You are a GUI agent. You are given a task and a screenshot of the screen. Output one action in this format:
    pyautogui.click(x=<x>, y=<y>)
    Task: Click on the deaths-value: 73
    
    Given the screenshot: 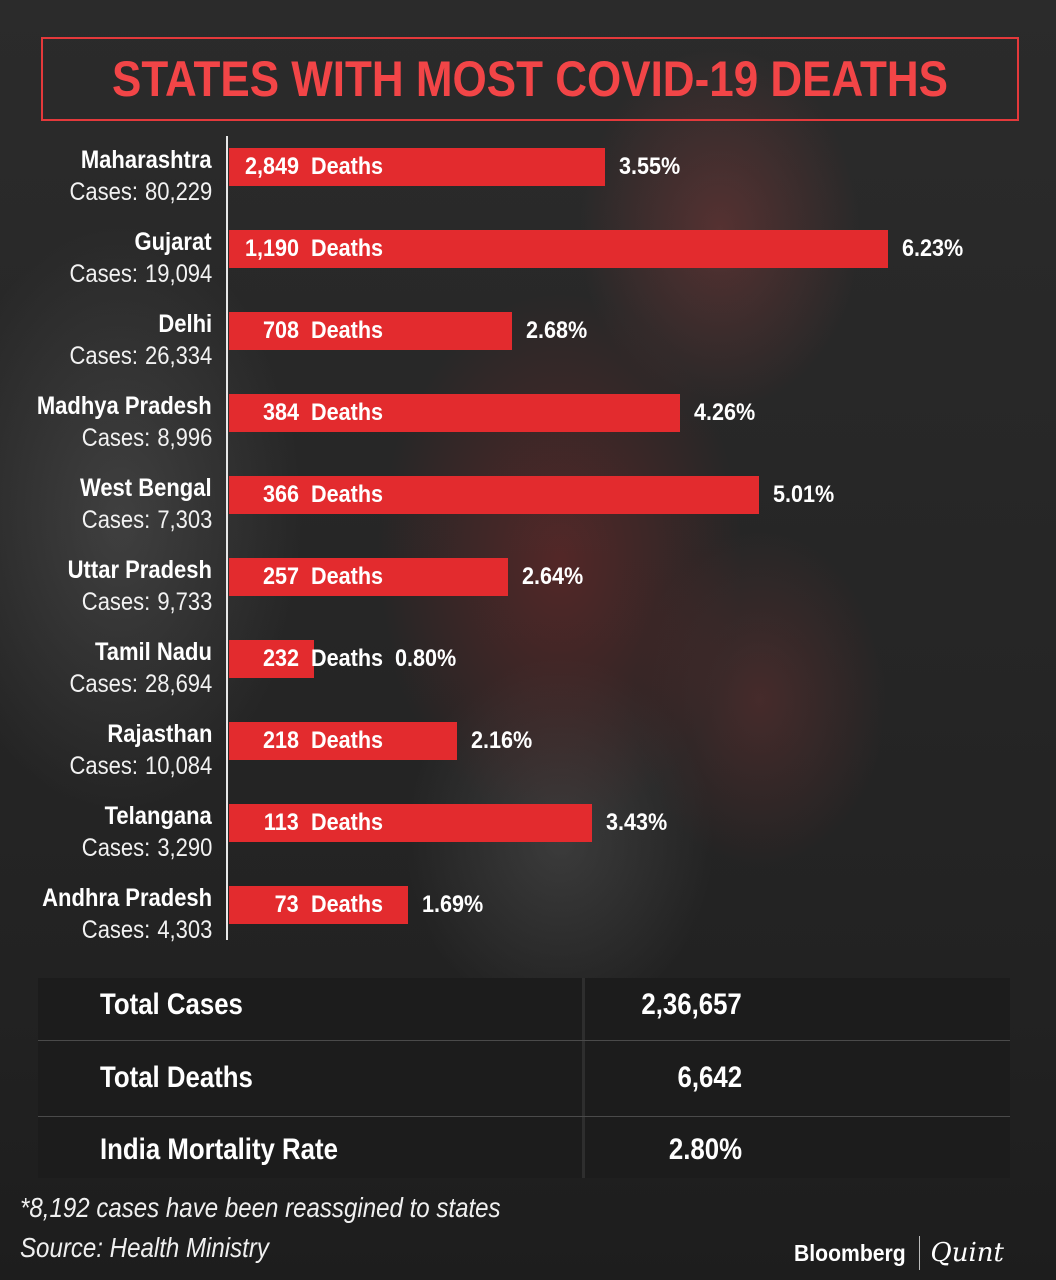 What is the action you would take?
    pyautogui.click(x=286, y=904)
    